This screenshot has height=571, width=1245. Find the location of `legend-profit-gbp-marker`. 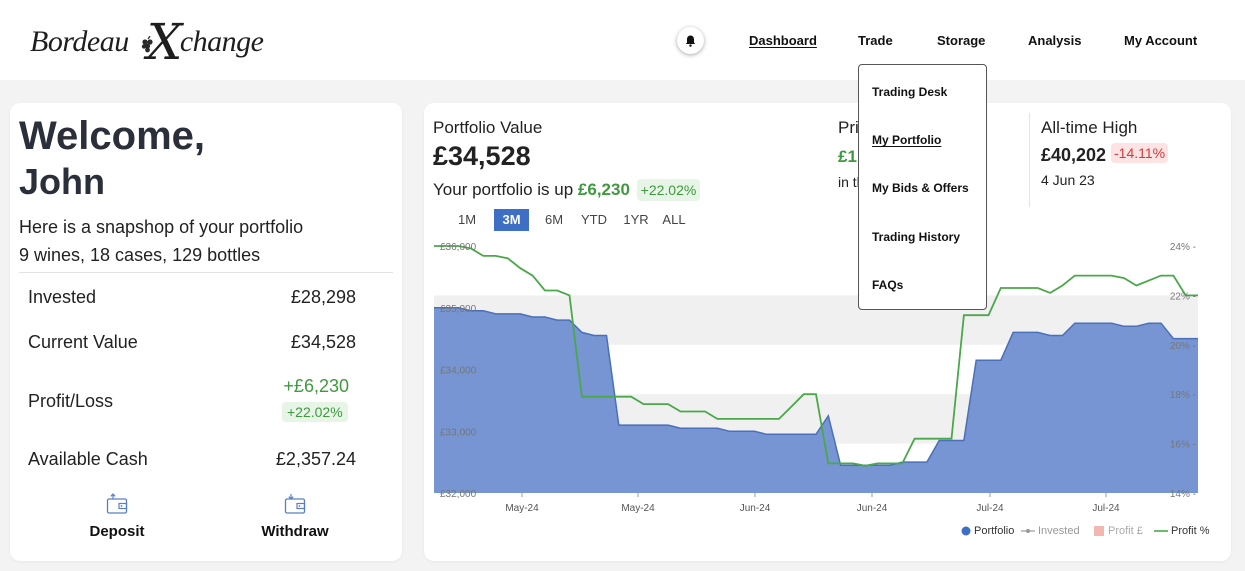

legend-profit-gbp-marker is located at coordinates (1099, 531).